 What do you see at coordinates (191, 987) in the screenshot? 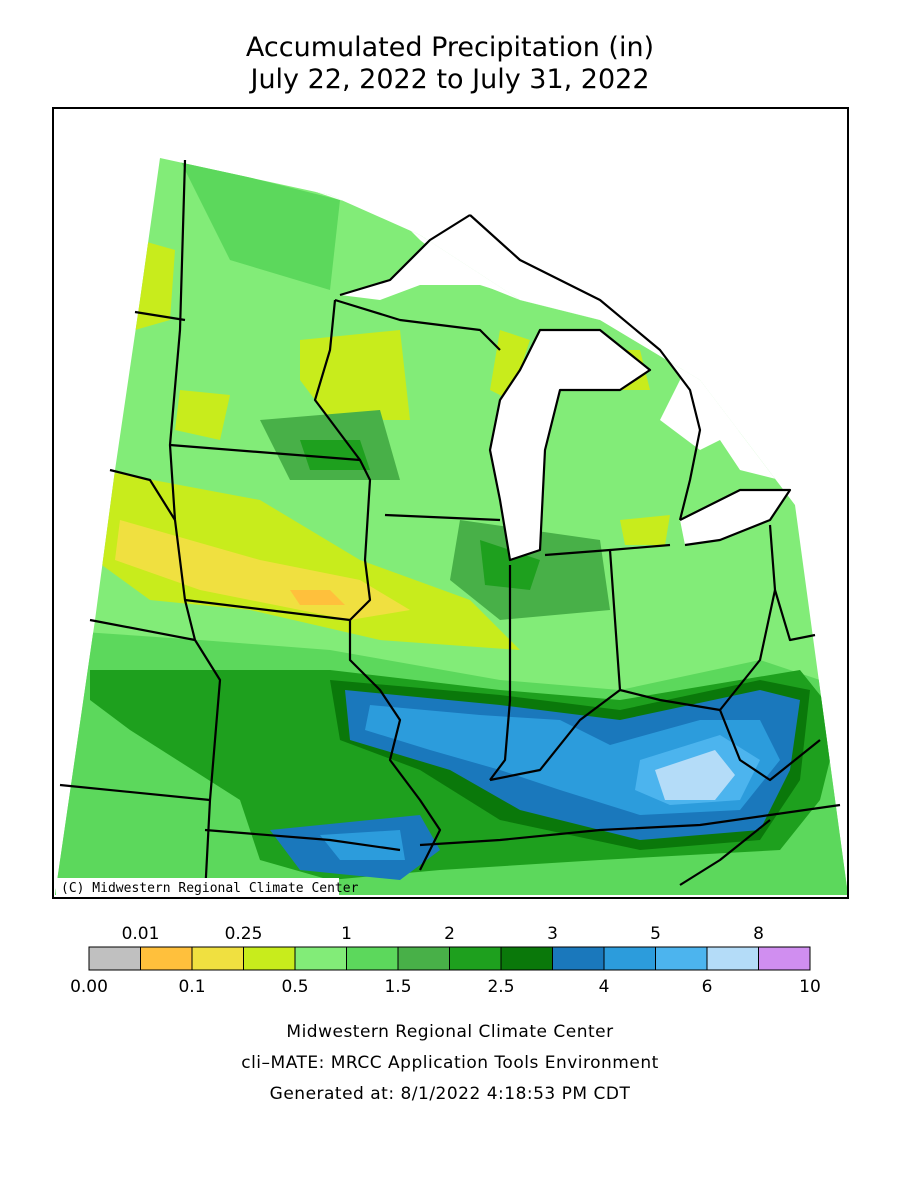
I see `legend-label-bottom: 0.1` at bounding box center [191, 987].